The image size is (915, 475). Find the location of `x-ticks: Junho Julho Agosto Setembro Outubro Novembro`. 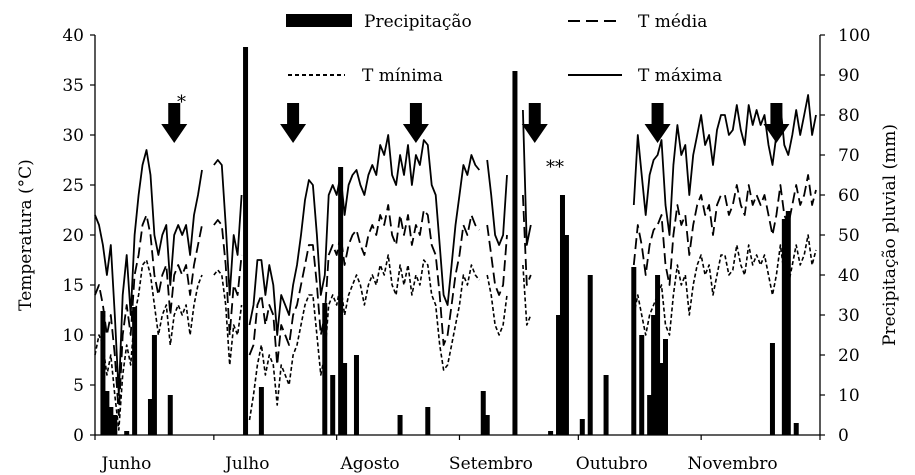

x-ticks: Junho Julho Agosto Setembro Outubro Novembro is located at coordinates (457, 454).